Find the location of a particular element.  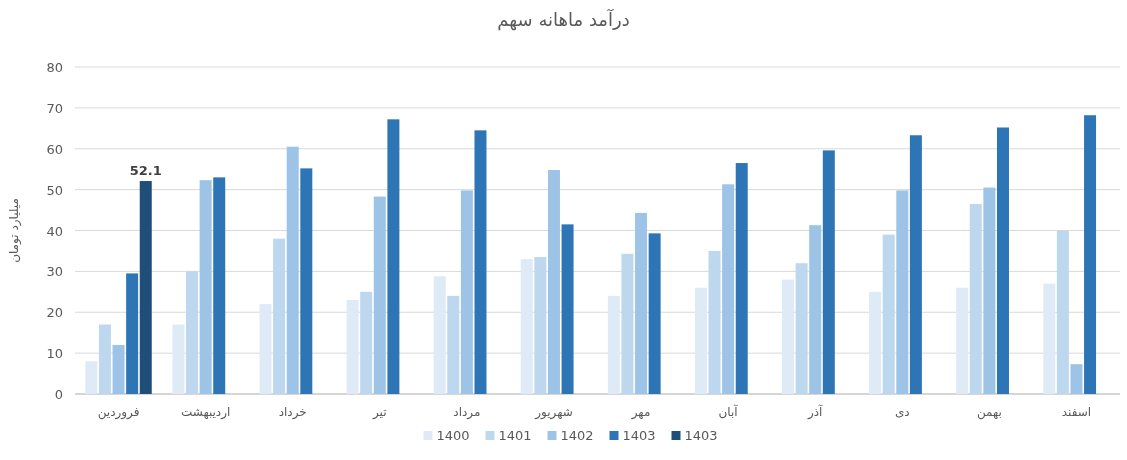

y-tick-label: 70 is located at coordinates (54, 108).